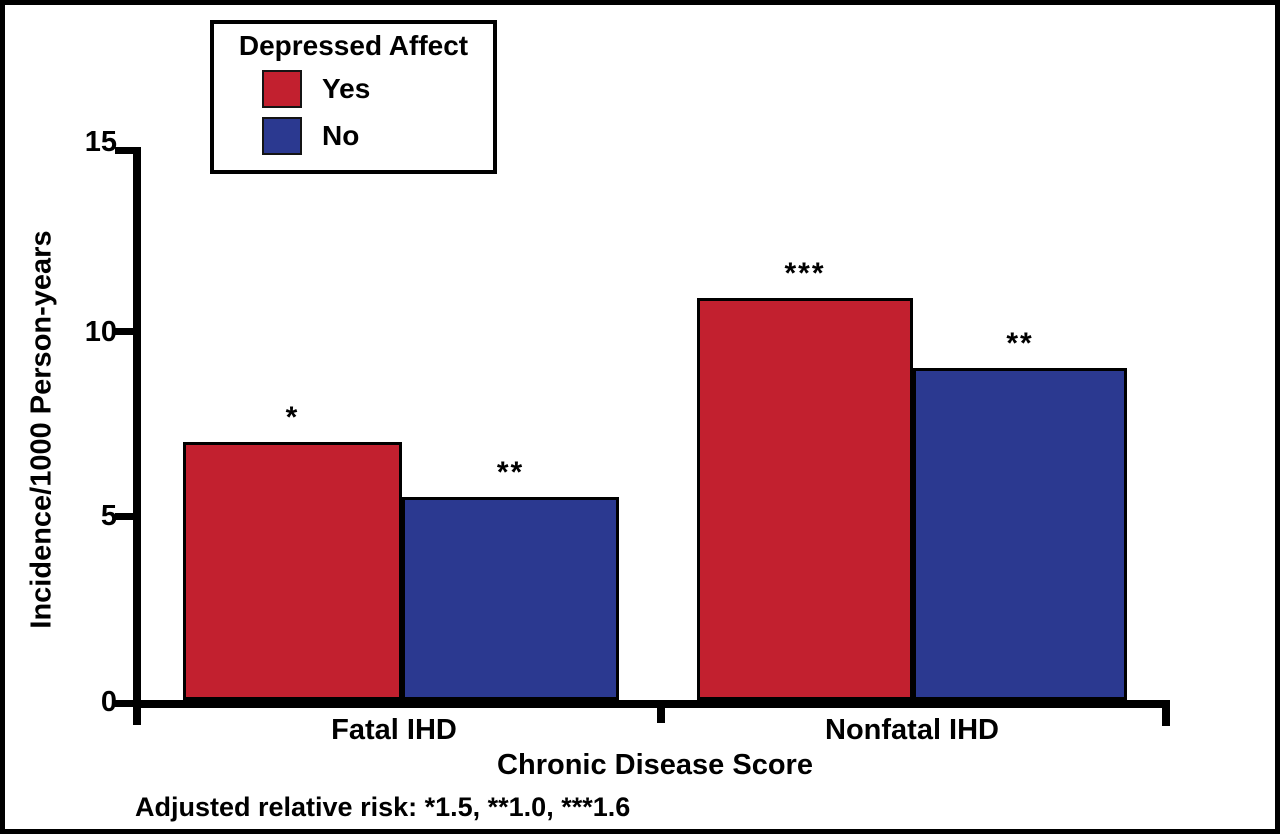 This screenshot has height=834, width=1280. Describe the element at coordinates (282, 136) in the screenshot. I see `legend-swatch-no` at that location.